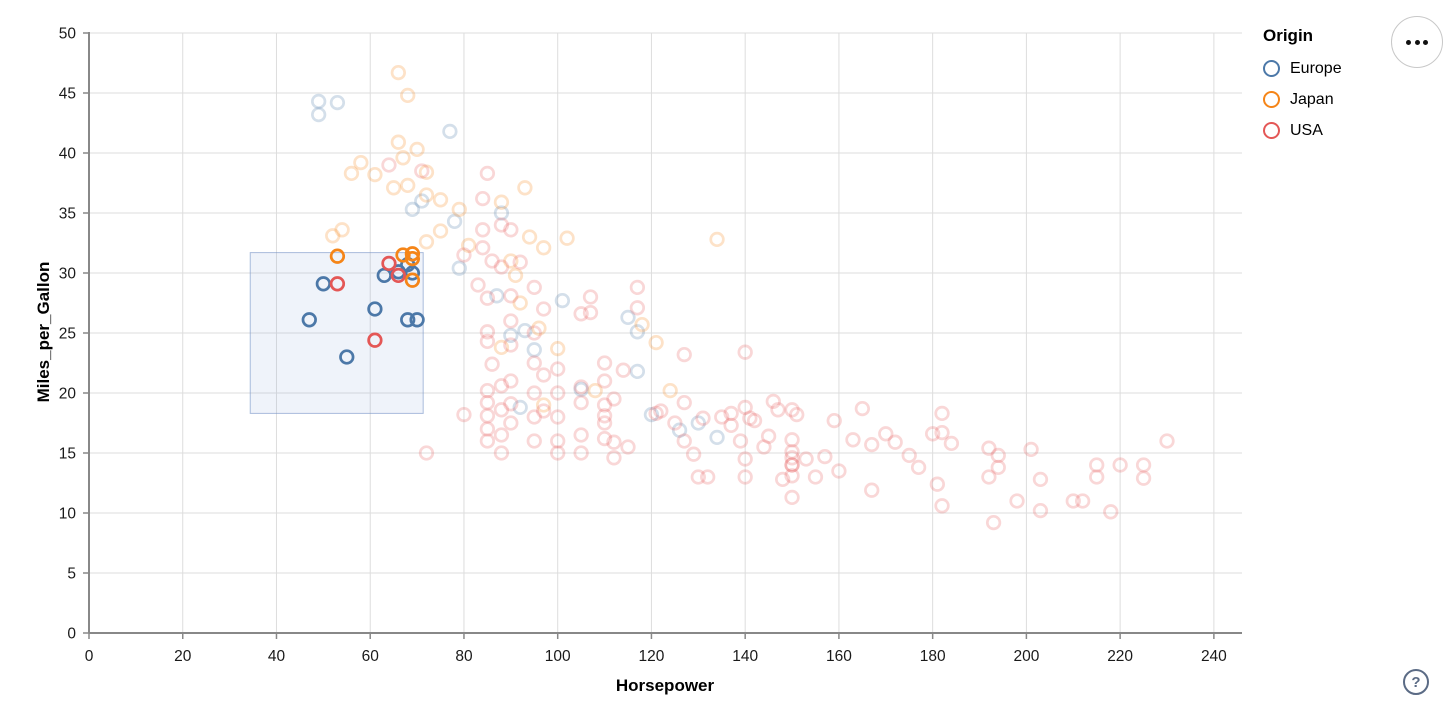  Describe the element at coordinates (1416, 682) in the screenshot. I see `help-button: ?` at that location.